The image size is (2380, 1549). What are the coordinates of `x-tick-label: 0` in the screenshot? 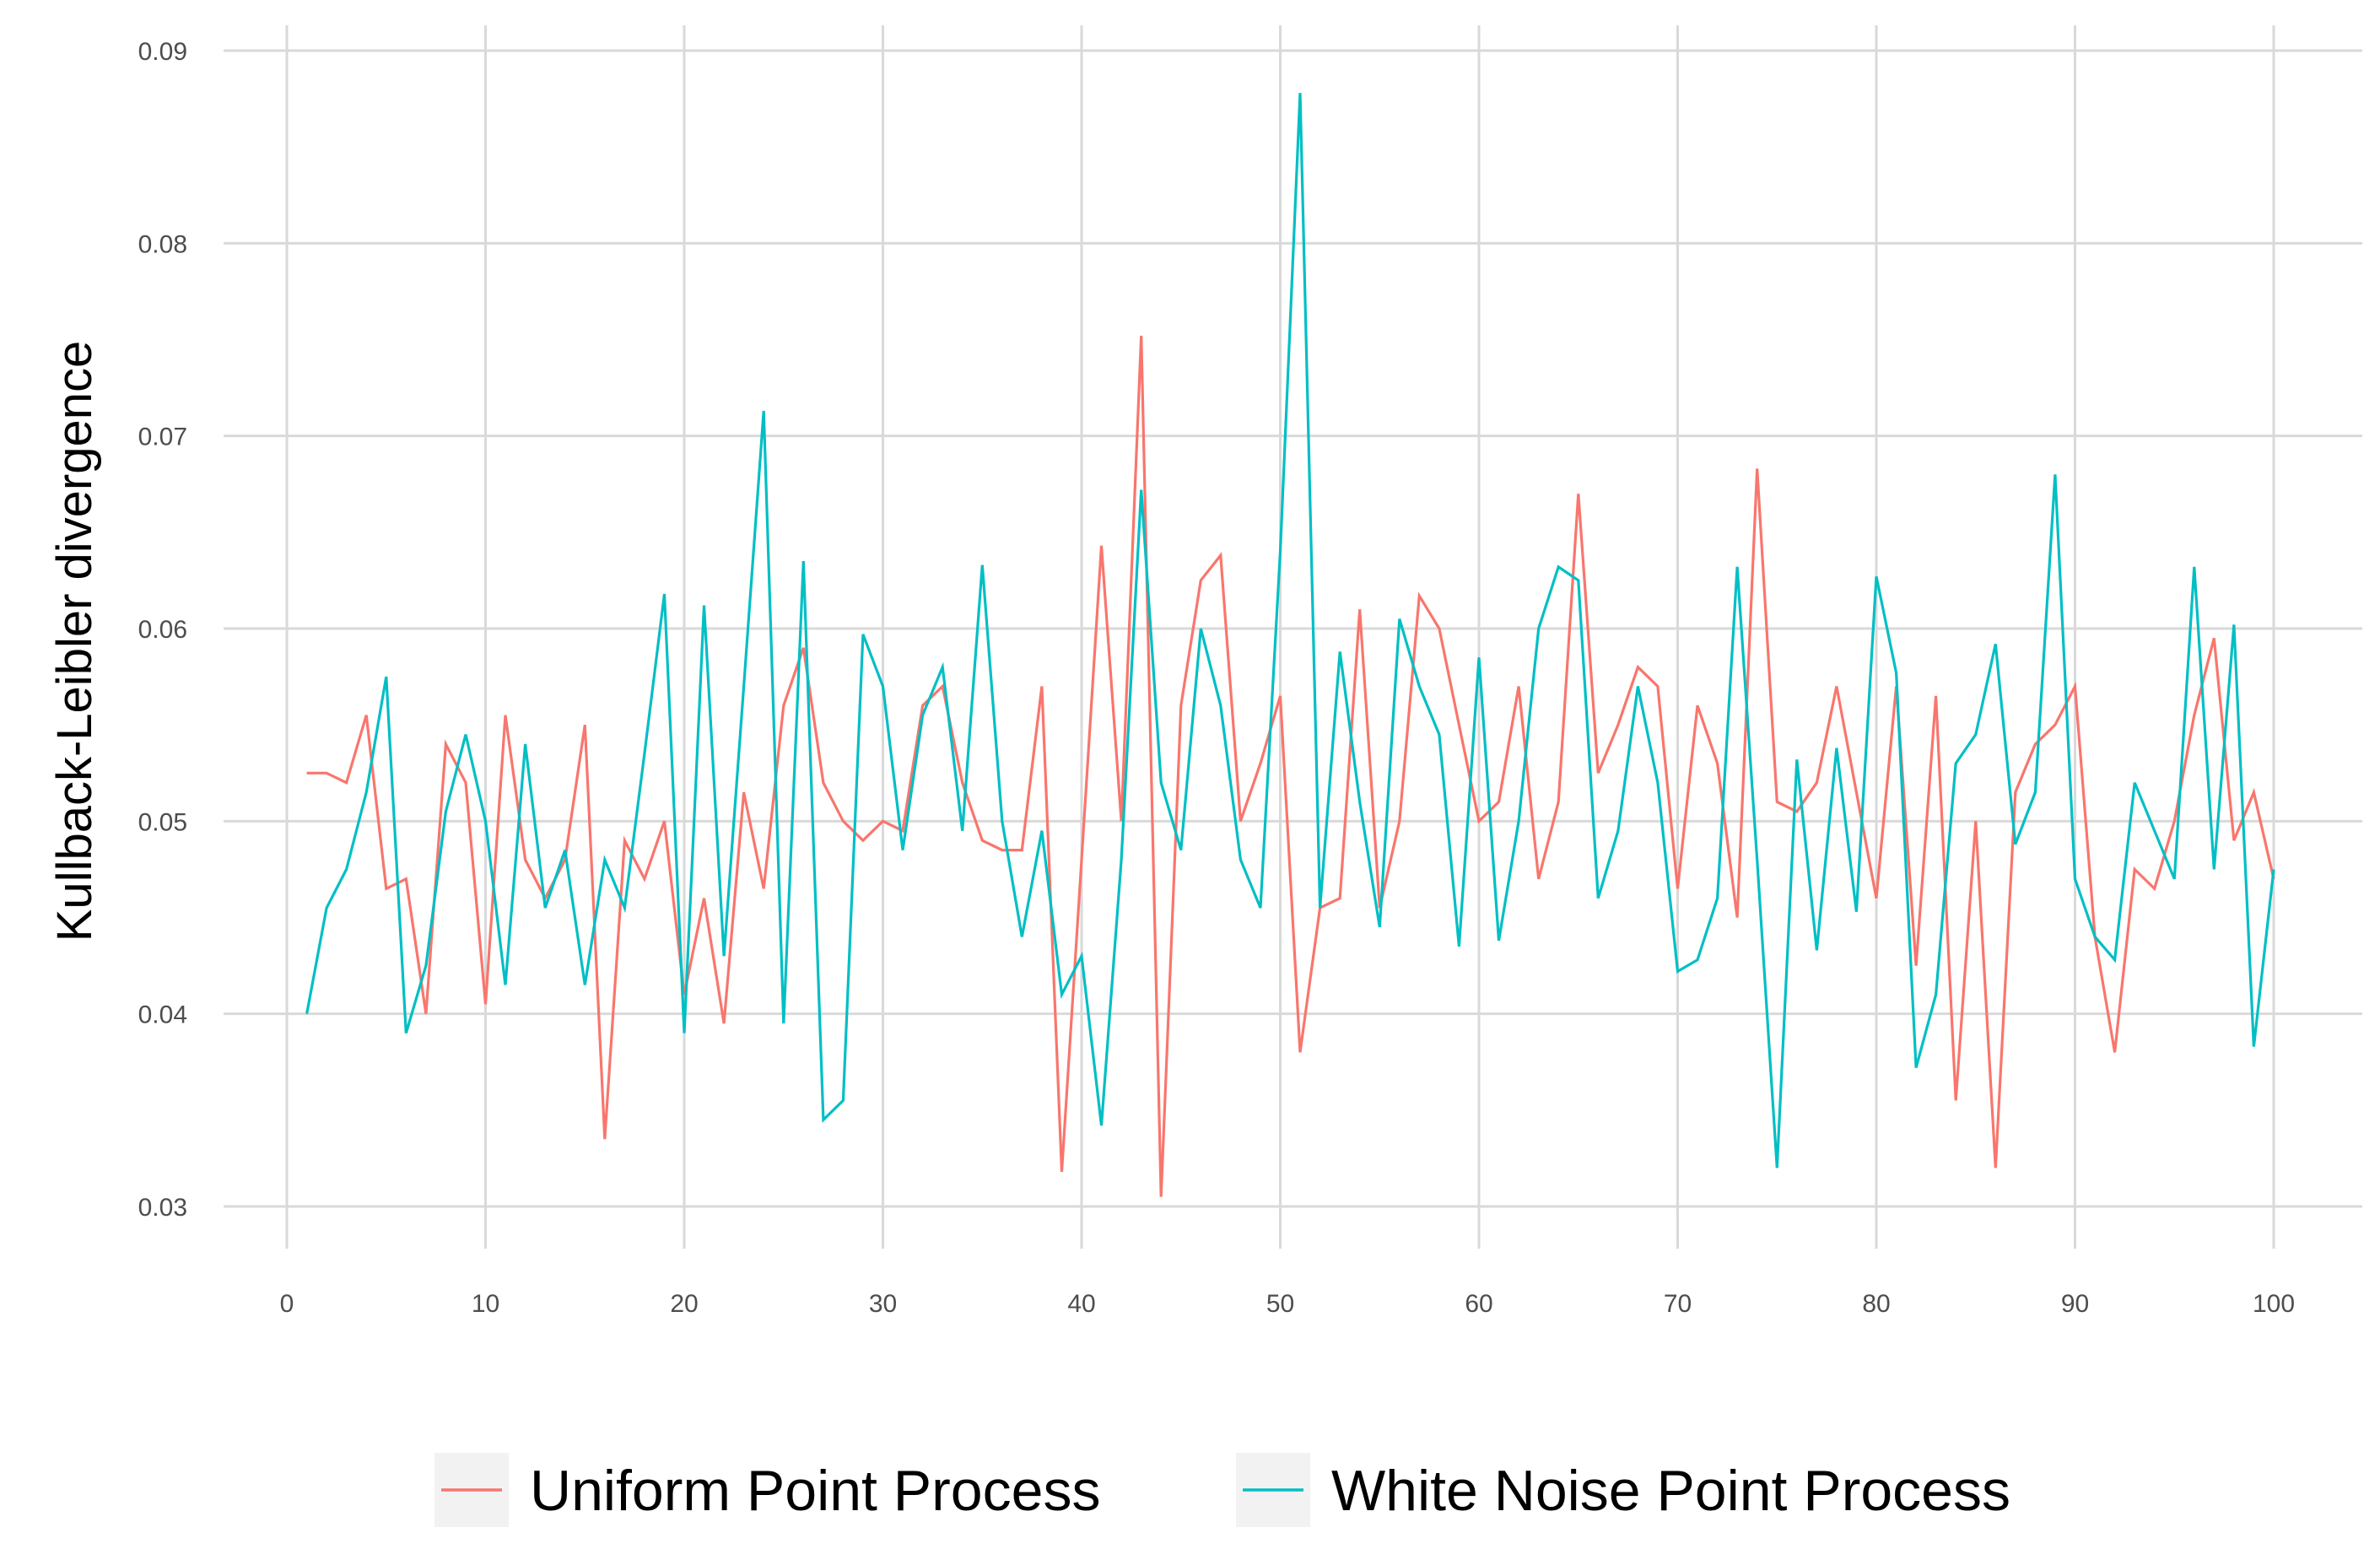 It's located at (287, 1304).